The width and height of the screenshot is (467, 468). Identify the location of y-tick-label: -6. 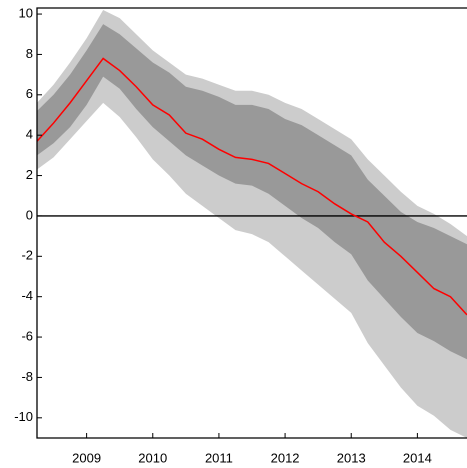
(27, 335).